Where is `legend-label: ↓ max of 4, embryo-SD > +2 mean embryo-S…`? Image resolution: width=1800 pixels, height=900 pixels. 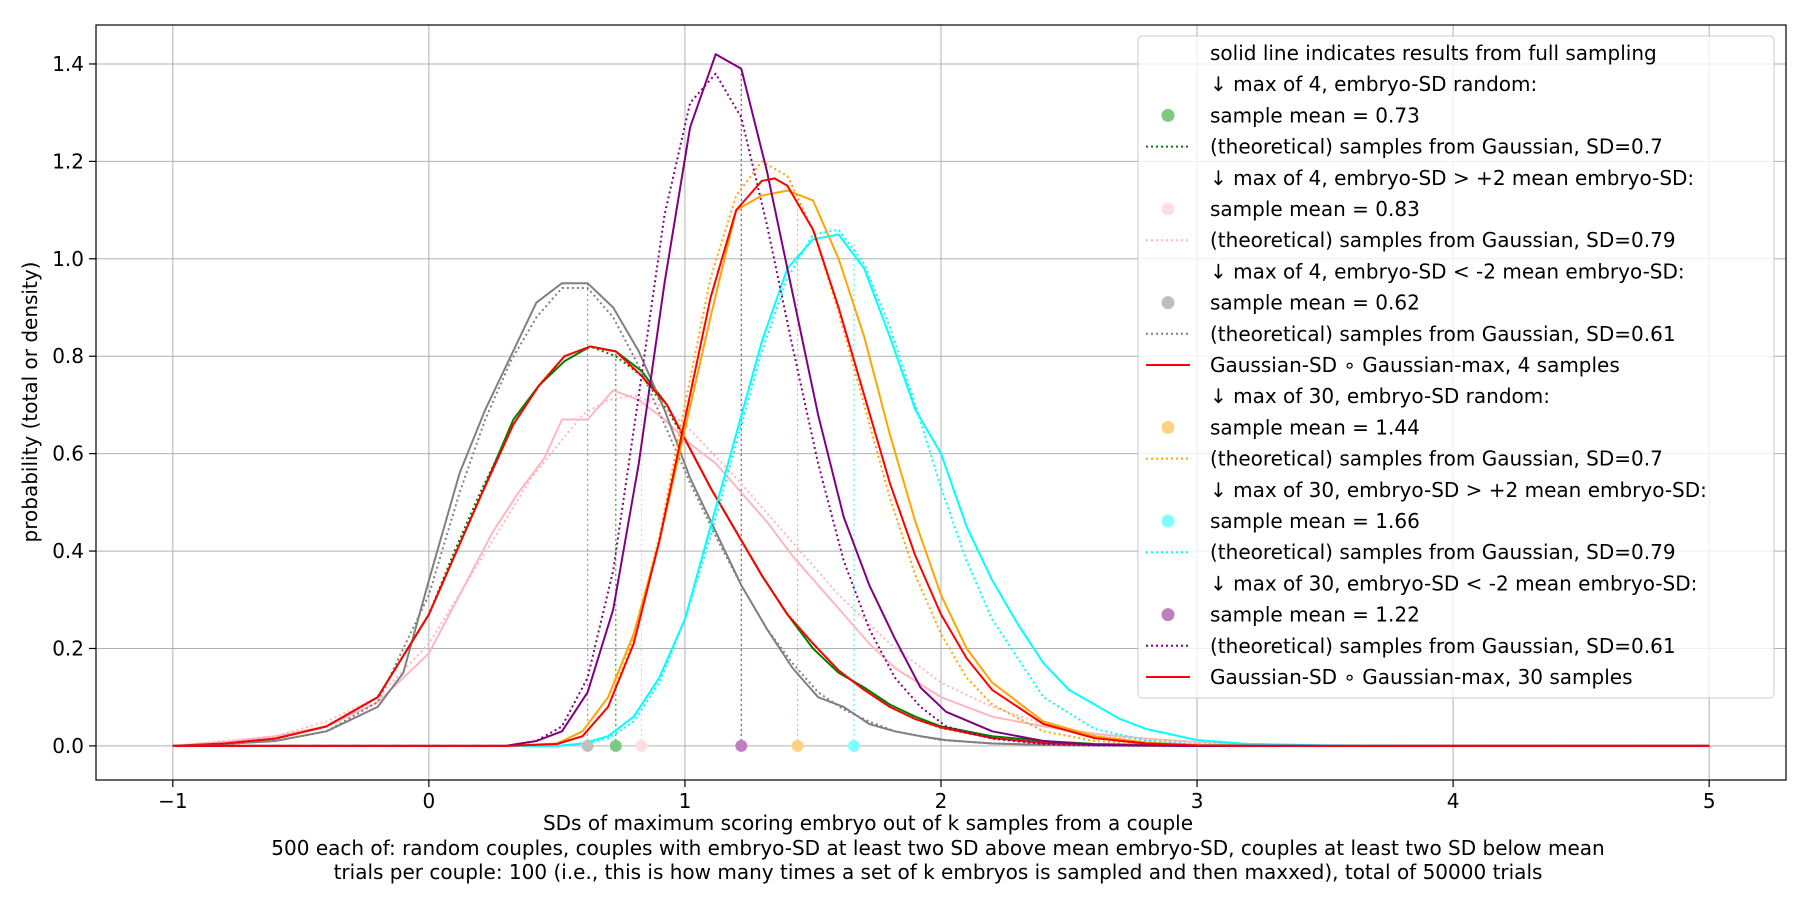 legend-label: ↓ max of 4, embryo-SD > +2 mean embryo-S… is located at coordinates (1452, 178).